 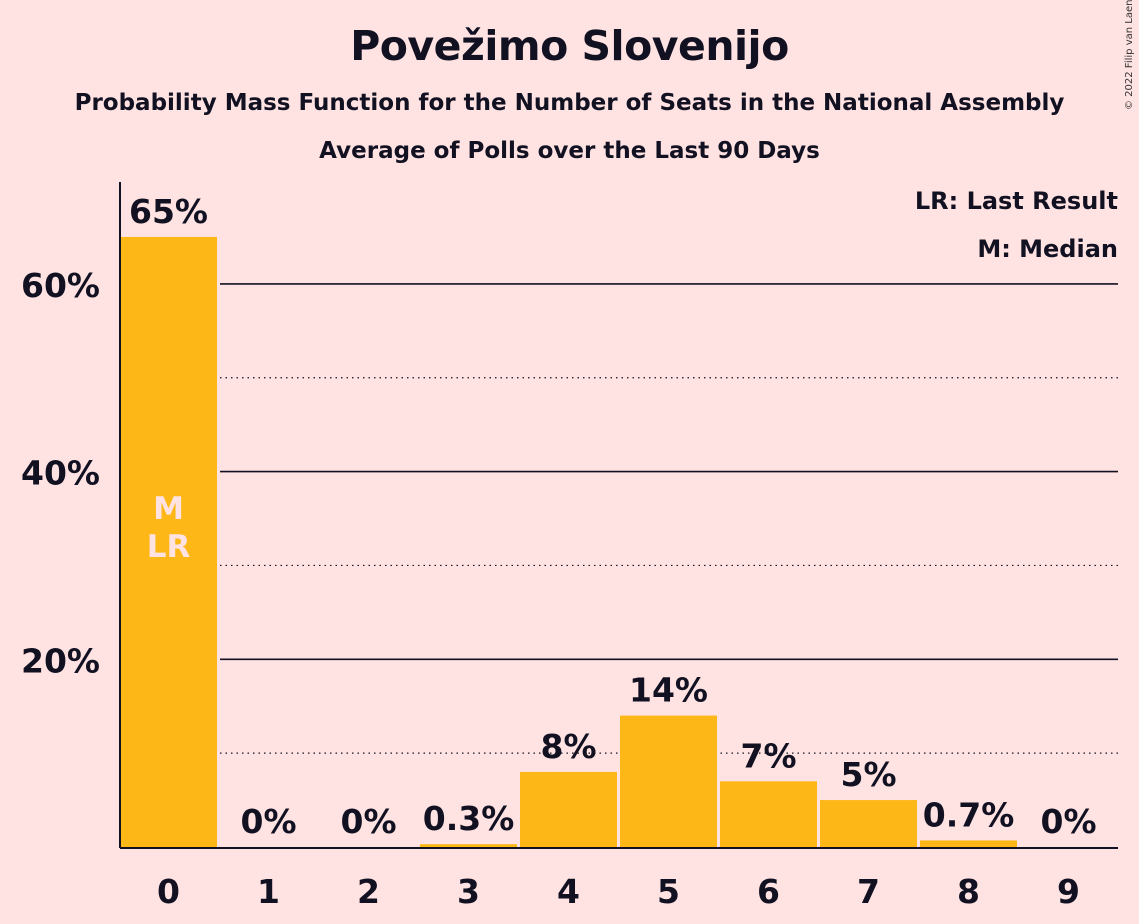 What do you see at coordinates (568, 891) in the screenshot?
I see `x-tick-label: 4` at bounding box center [568, 891].